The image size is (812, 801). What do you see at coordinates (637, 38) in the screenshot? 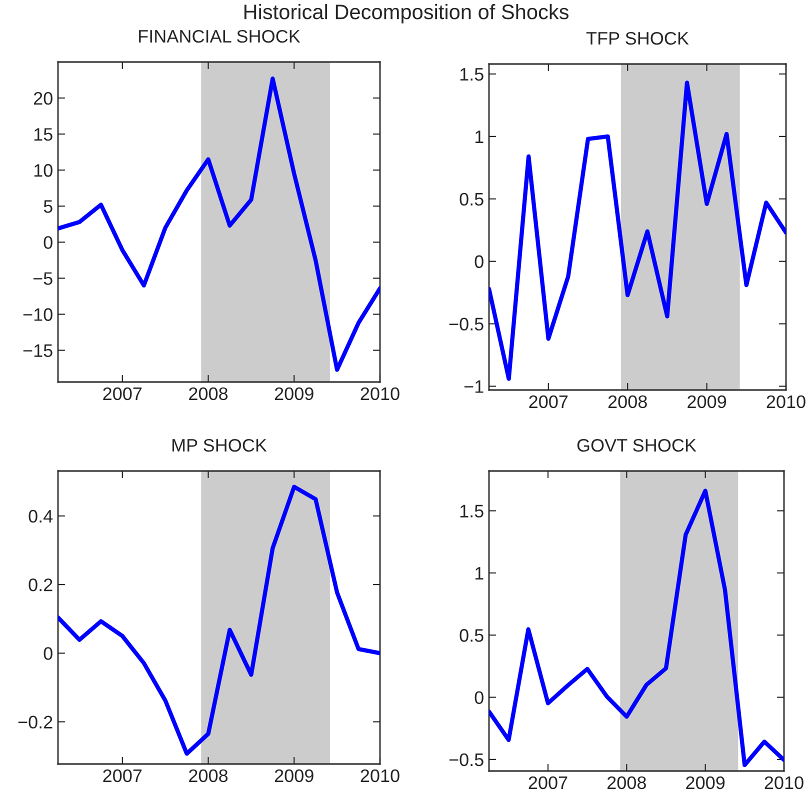
I see `chart-title: TFP SHOCK` at bounding box center [637, 38].